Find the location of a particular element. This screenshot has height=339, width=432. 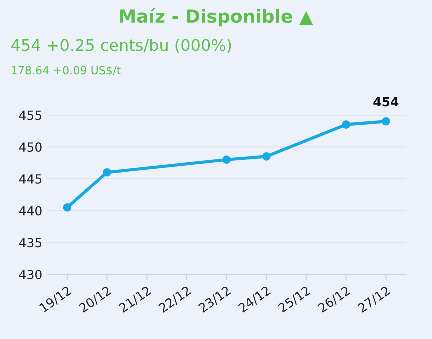

chart-title: Maíz - Disponible ▲ is located at coordinates (217, 17).